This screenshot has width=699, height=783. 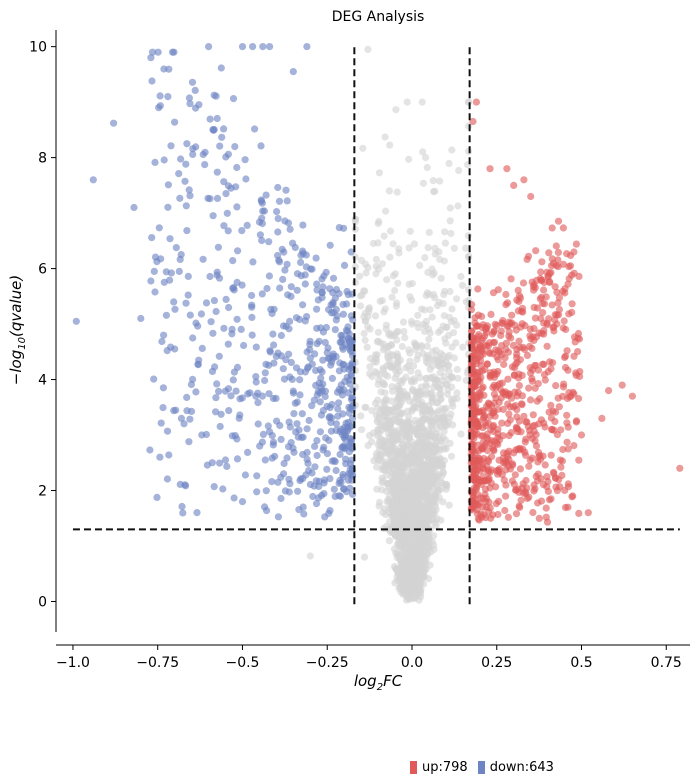 I want to click on y-tick-label: 10, so click(x=38, y=48).